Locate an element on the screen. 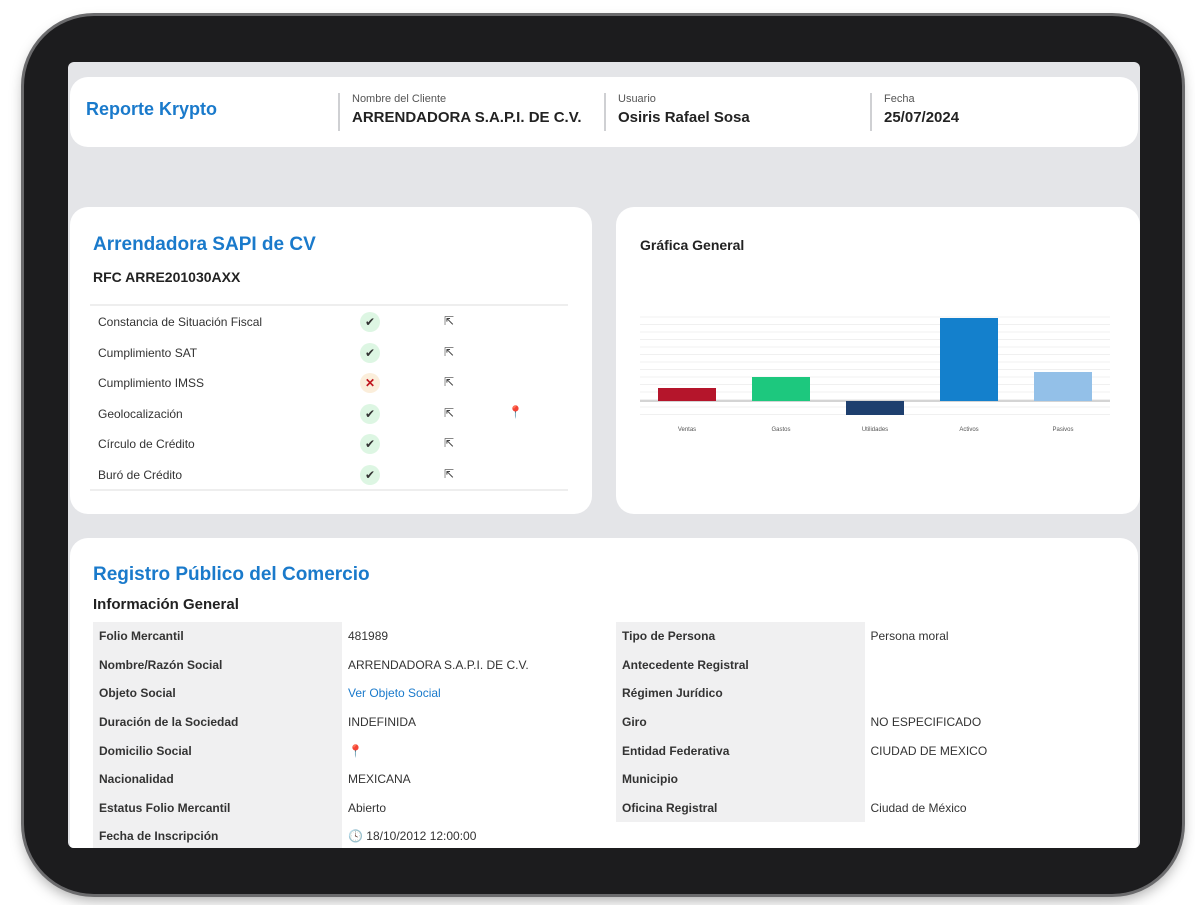 This screenshot has width=1195, height=905. check-label: Círculo de Crédito is located at coordinates (146, 444).